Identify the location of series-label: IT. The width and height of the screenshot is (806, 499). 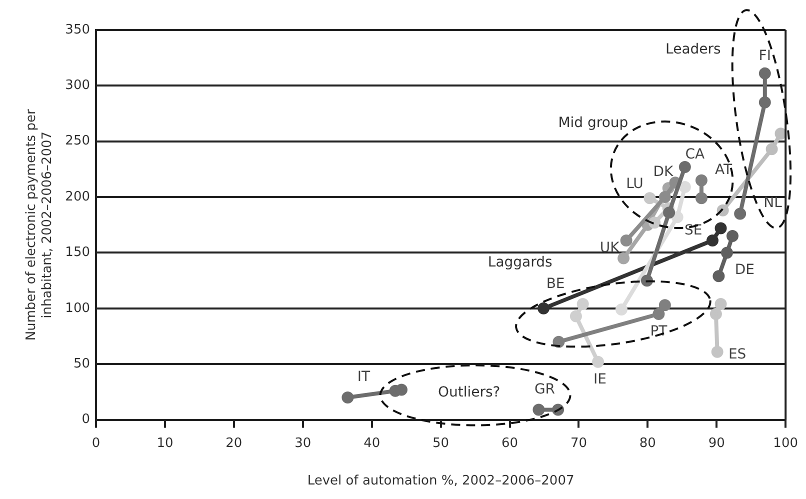
(363, 377).